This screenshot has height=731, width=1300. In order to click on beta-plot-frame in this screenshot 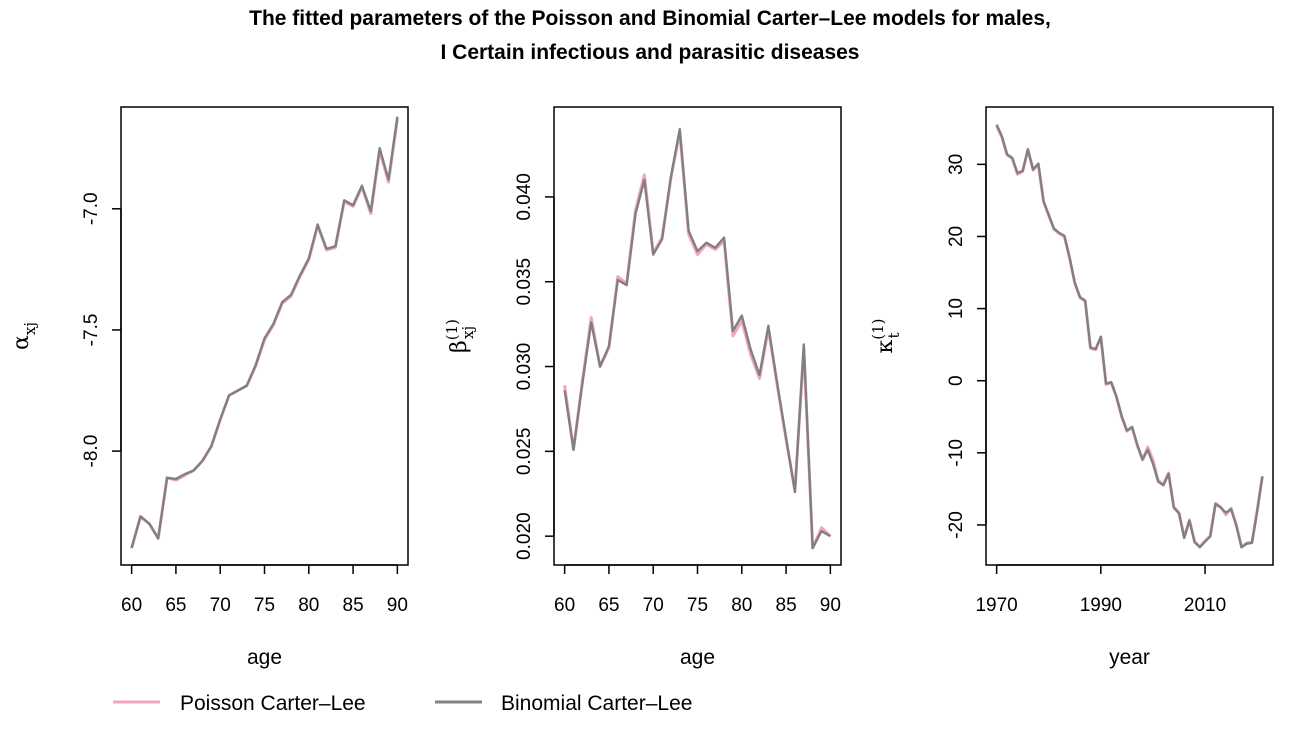, I will do `click(697, 336)`.